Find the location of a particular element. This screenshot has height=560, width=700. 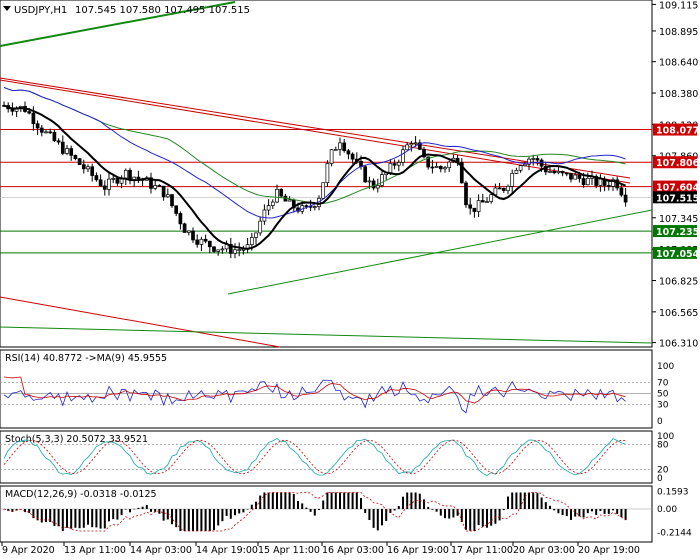

price-label: 107.515 is located at coordinates (677, 198).